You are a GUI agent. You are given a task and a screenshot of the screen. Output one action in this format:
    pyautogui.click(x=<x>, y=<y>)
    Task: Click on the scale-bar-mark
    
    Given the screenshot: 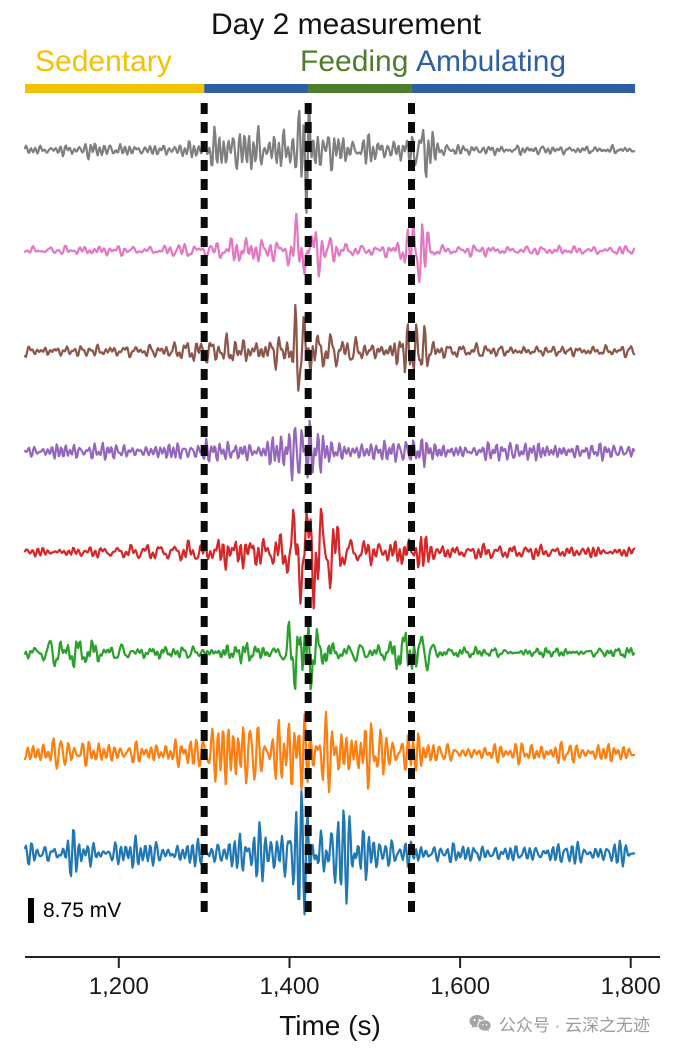 What is the action you would take?
    pyautogui.click(x=31, y=910)
    